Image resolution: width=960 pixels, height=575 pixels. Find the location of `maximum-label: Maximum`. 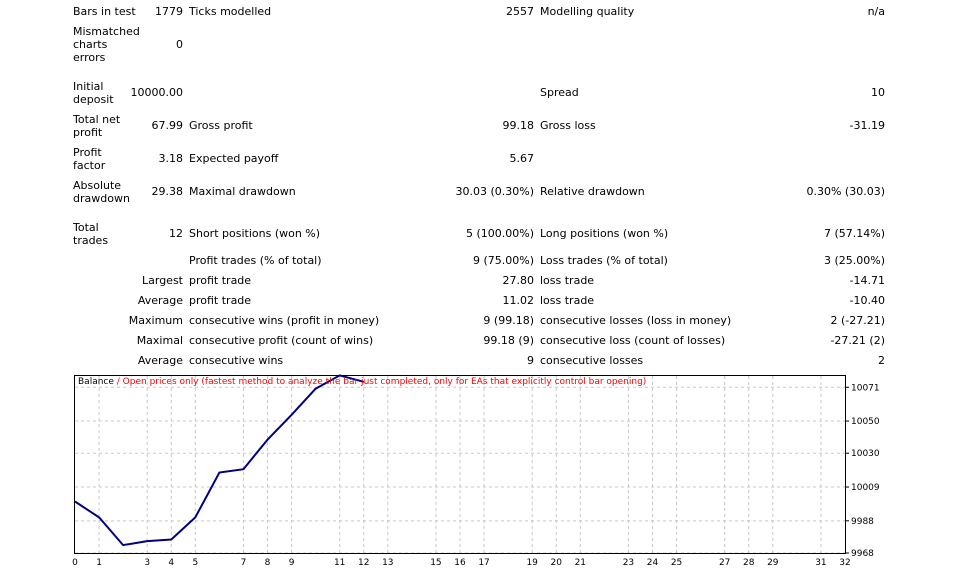

maximum-label: Maximum is located at coordinates (155, 320).